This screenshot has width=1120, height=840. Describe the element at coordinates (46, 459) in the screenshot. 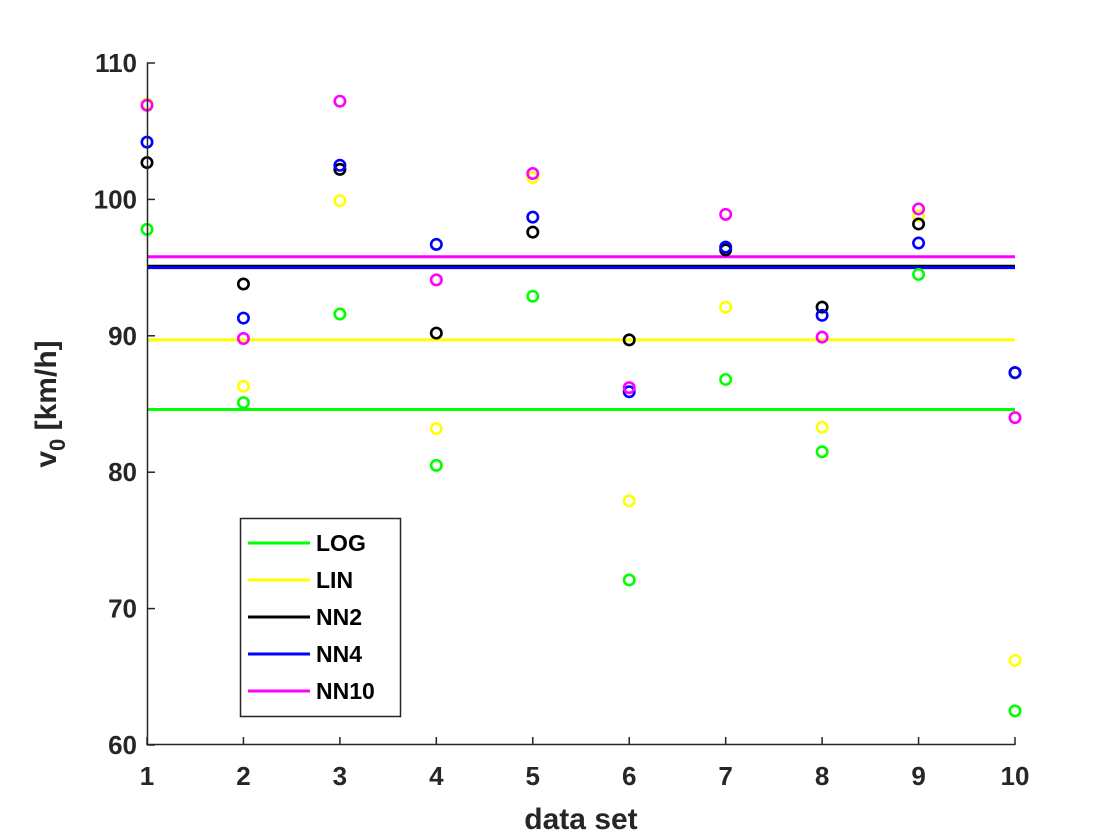

I see `y-axis-label-main: v` at that location.